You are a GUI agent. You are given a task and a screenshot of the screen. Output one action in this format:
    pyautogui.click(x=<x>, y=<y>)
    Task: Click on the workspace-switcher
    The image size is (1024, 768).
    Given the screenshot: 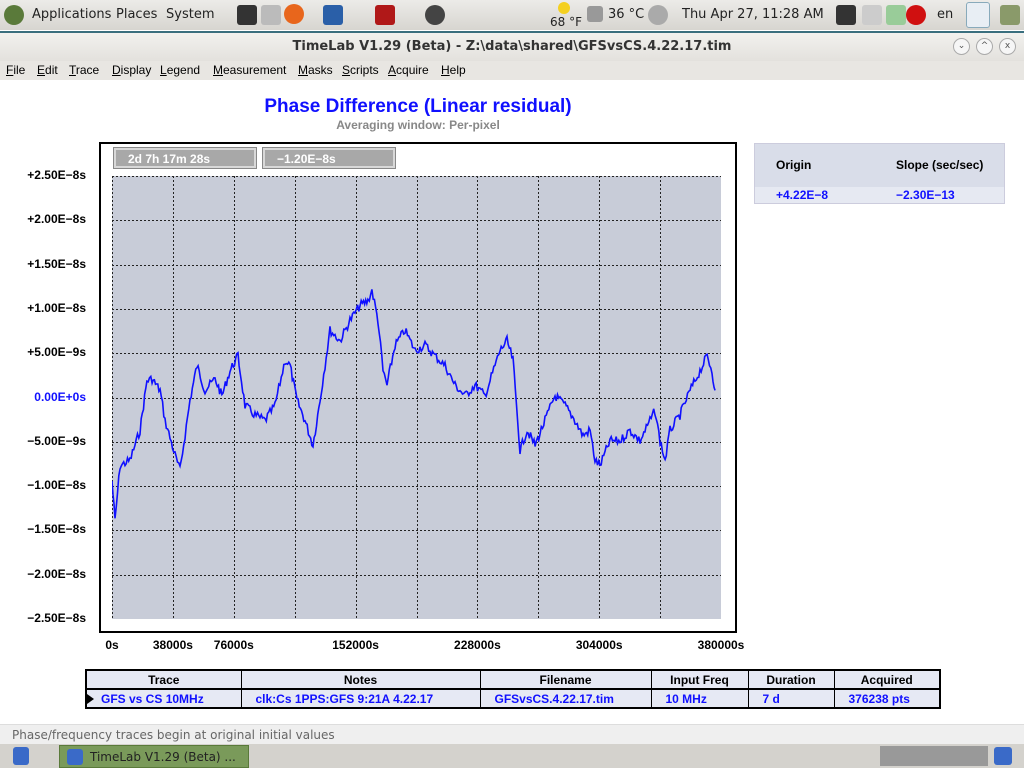 What is the action you would take?
    pyautogui.click(x=934, y=756)
    